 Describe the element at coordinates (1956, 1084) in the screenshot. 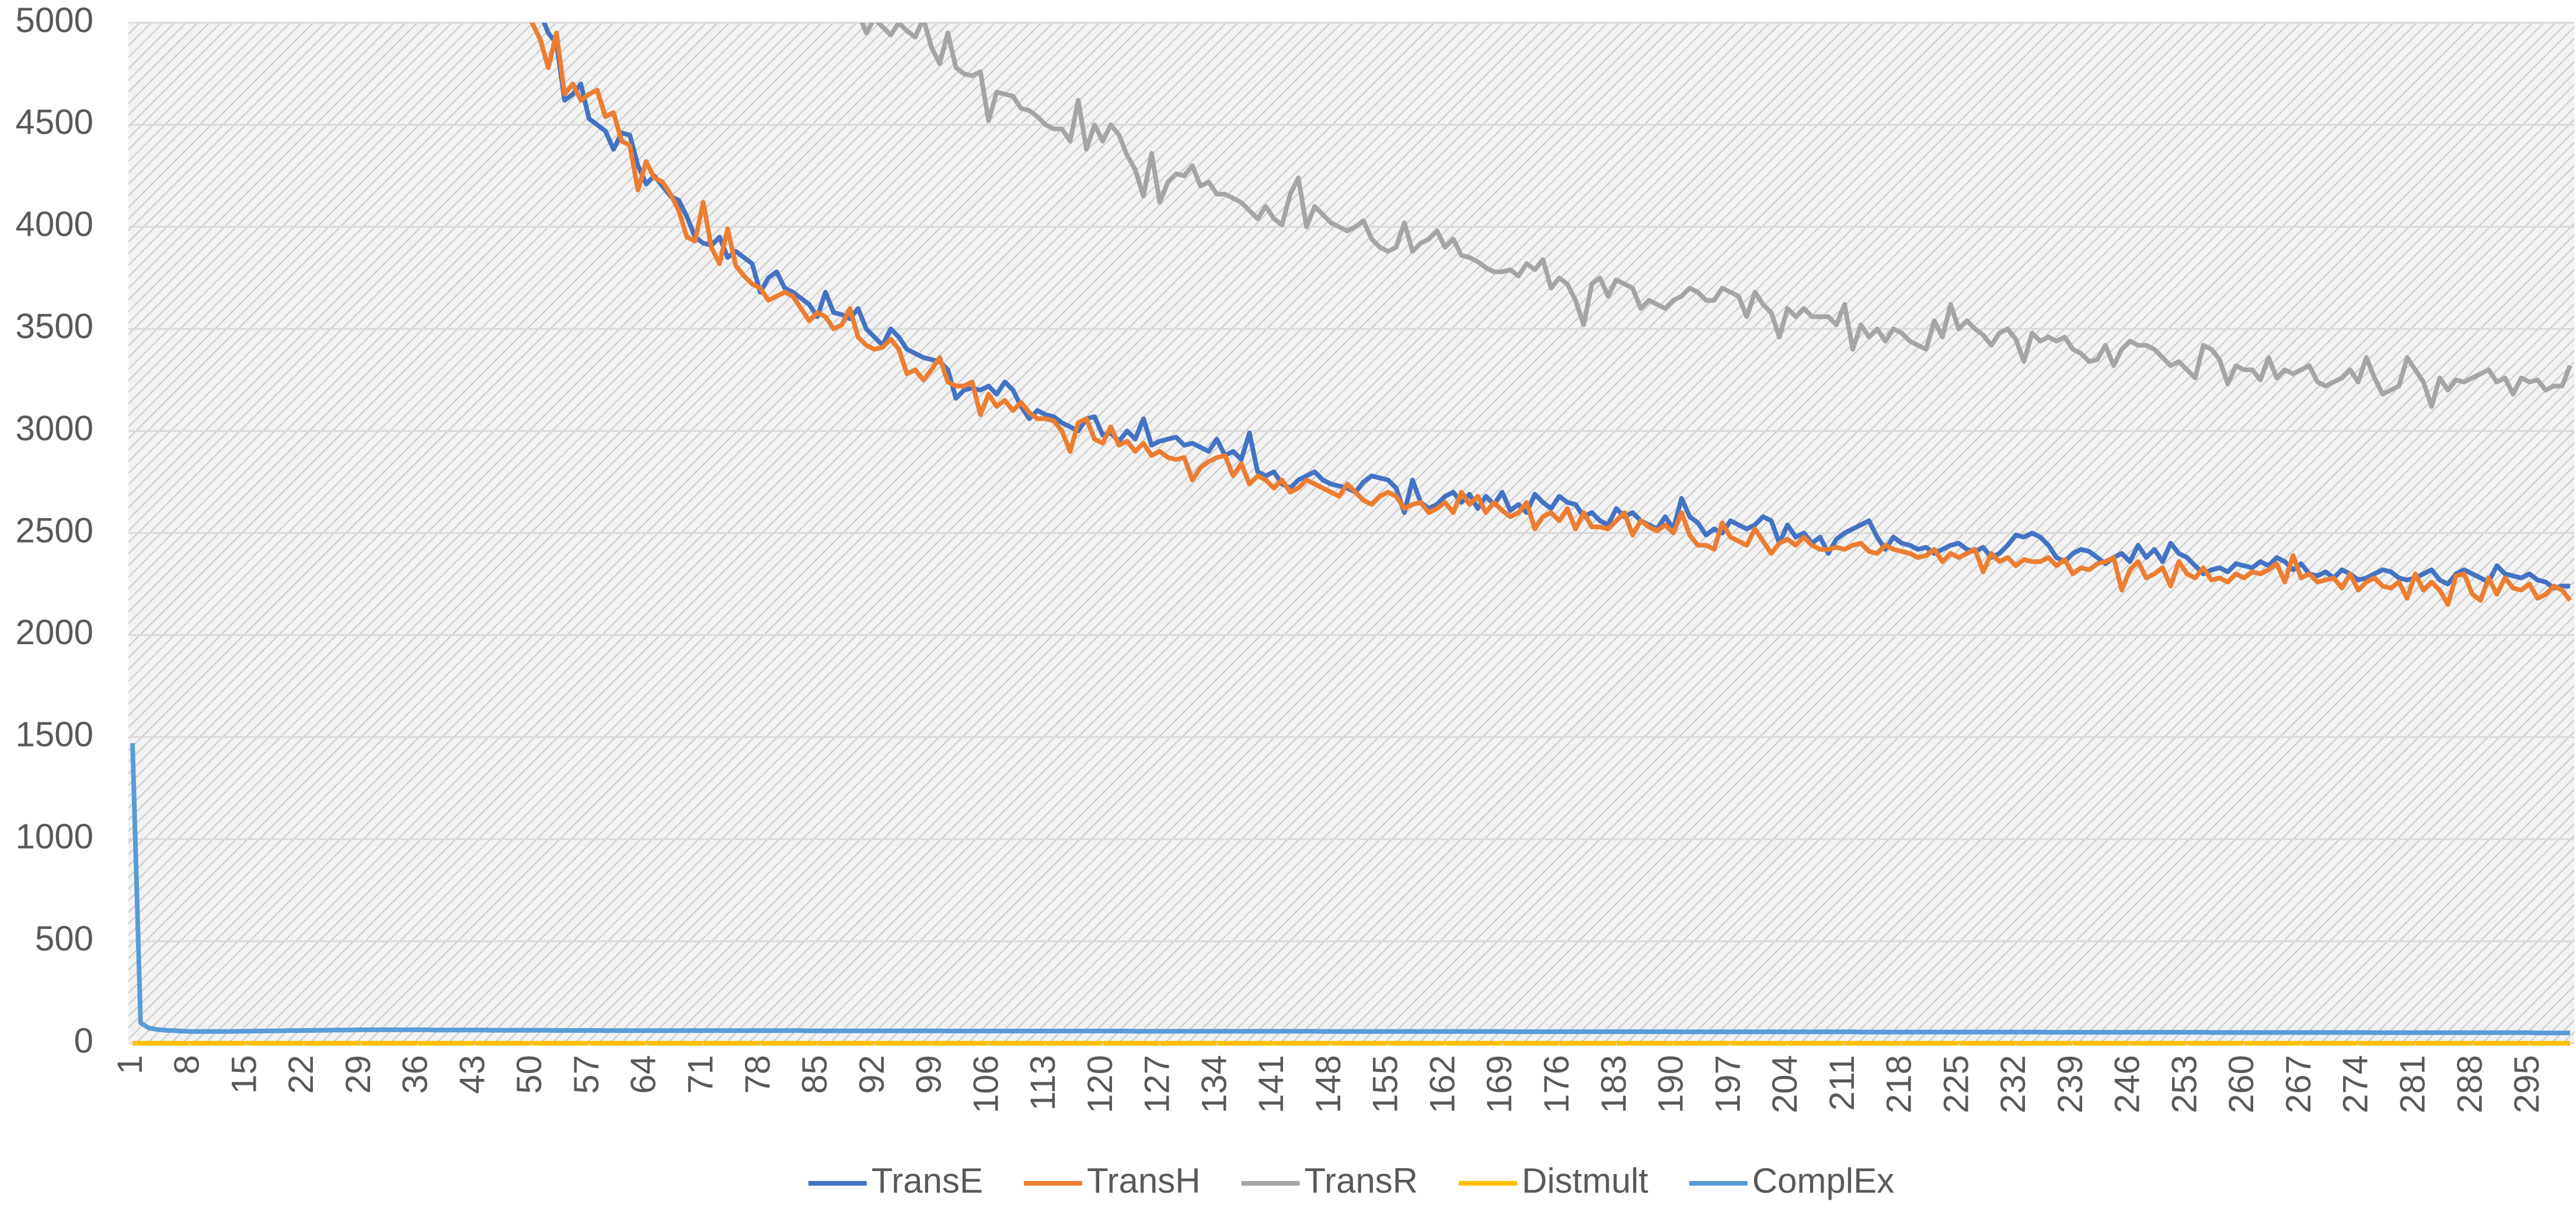

I see `x-tick-label: 225` at that location.